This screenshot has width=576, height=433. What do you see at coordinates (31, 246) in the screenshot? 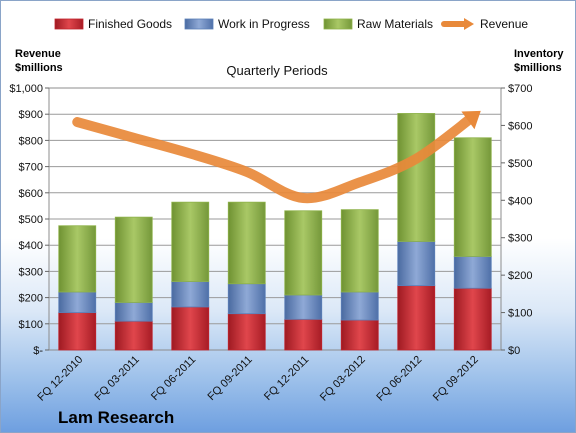
I see `left-tick-label: $400` at bounding box center [31, 246].